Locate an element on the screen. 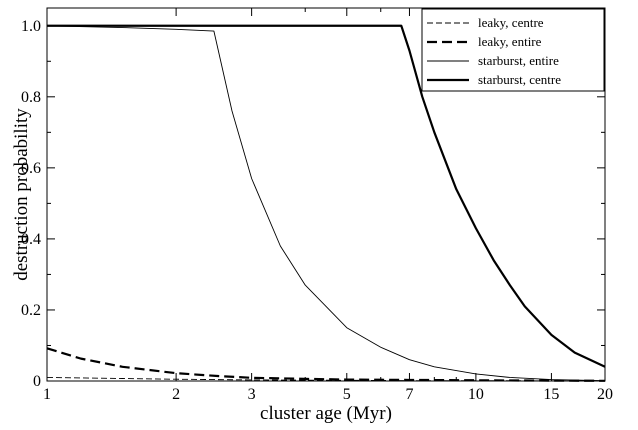  x-tick-label: 3 is located at coordinates (252, 394).